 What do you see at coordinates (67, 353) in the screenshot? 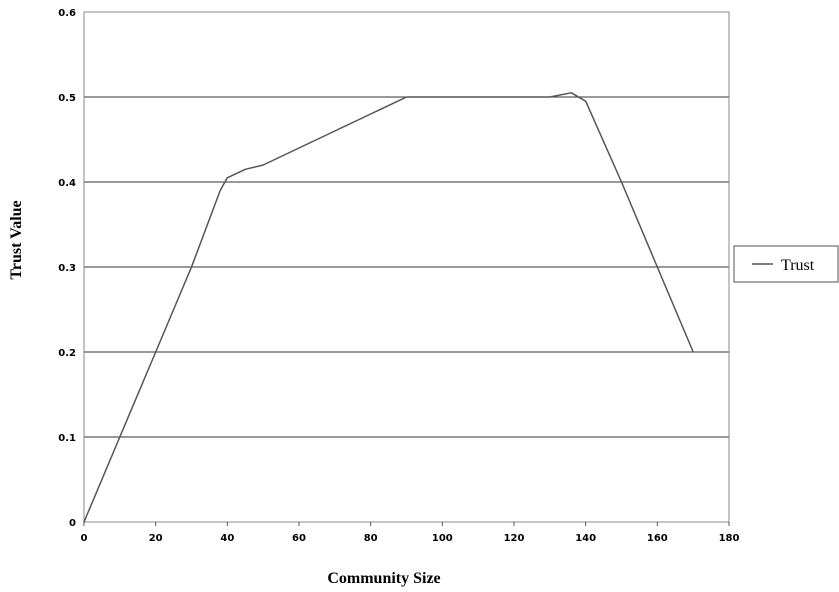
I see `y-tick-label-2: 0.2` at bounding box center [67, 353].